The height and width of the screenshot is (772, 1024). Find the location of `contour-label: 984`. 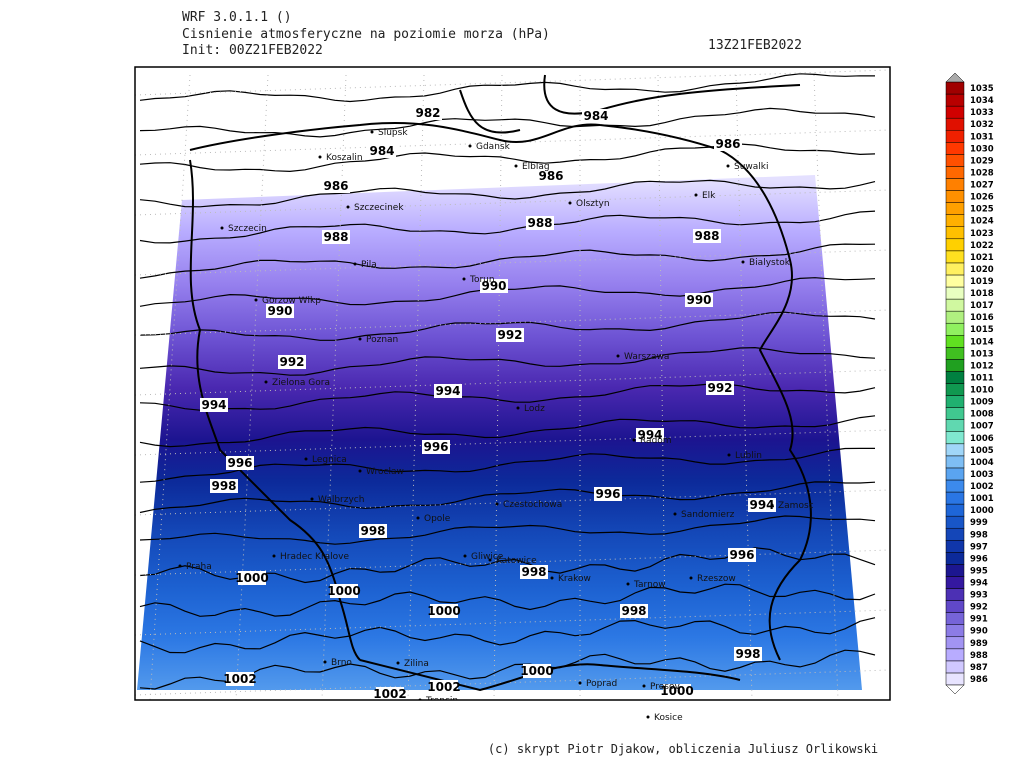

contour-label: 984 is located at coordinates (381, 151).